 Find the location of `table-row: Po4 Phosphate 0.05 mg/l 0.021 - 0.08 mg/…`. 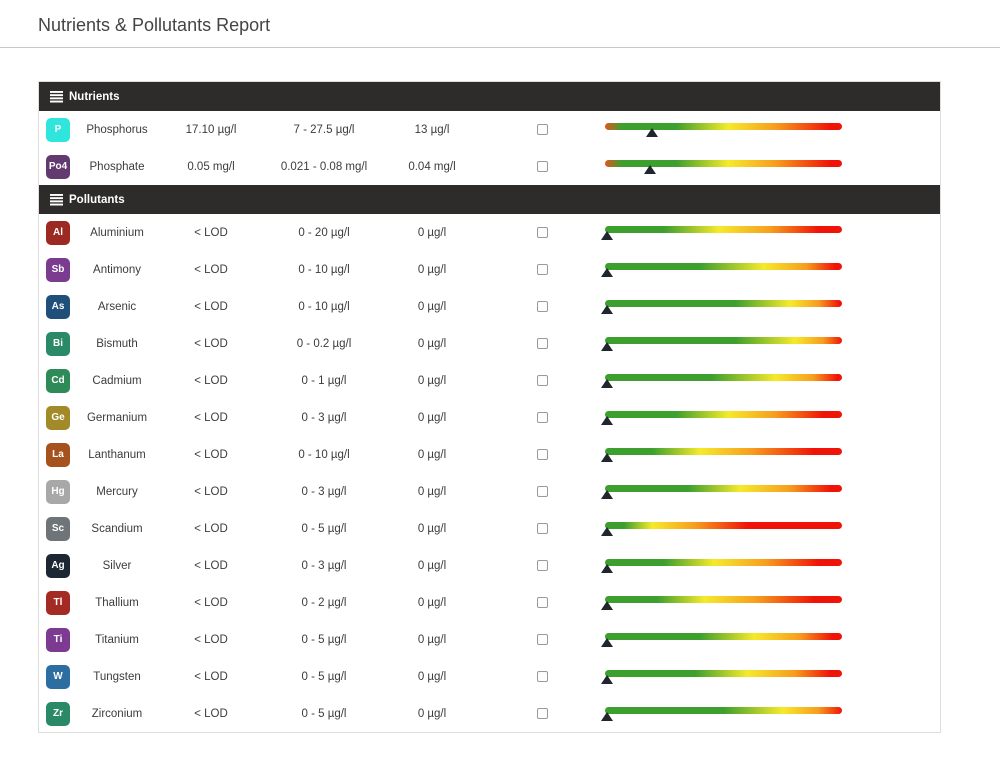

table-row: Po4 Phosphate 0.05 mg/l 0.021 - 0.08 mg/… is located at coordinates (489, 166).